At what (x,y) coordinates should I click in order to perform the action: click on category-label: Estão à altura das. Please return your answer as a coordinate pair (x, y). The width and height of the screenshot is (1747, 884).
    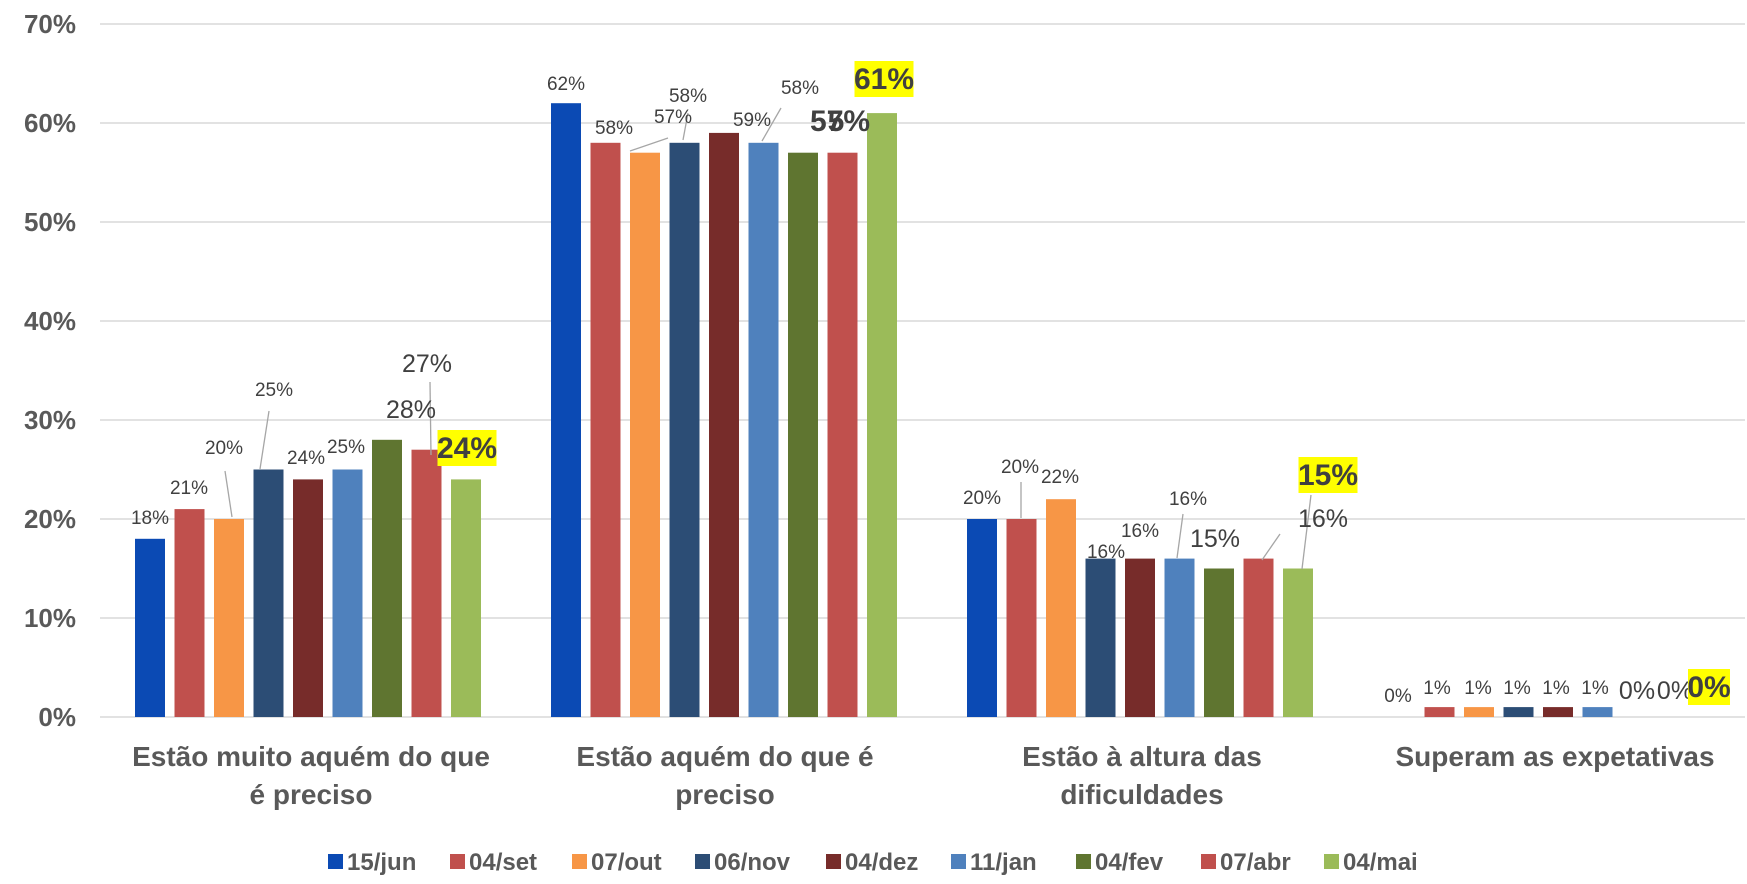
    Looking at the image, I should click on (1142, 756).